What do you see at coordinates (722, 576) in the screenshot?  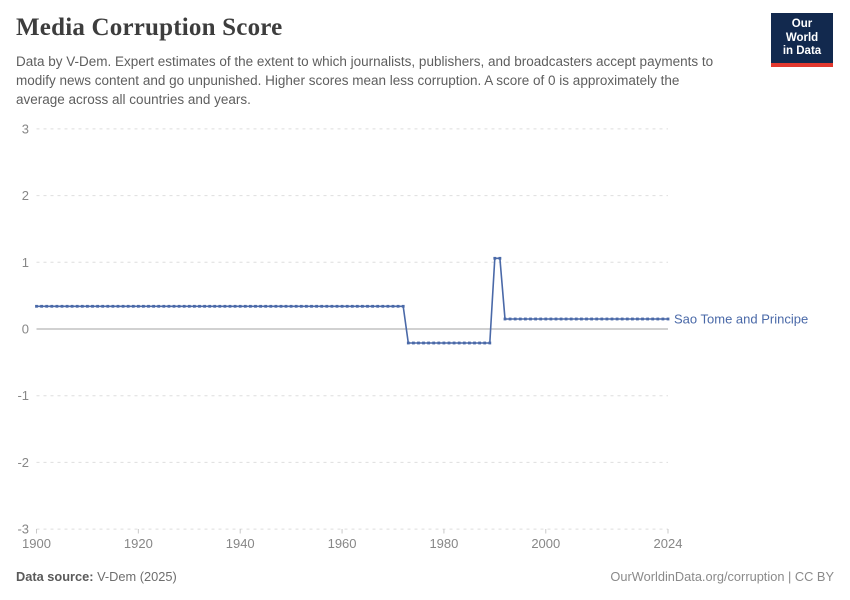 I see `attribution-link: OurWorldinData.org/corruption | CC BY` at bounding box center [722, 576].